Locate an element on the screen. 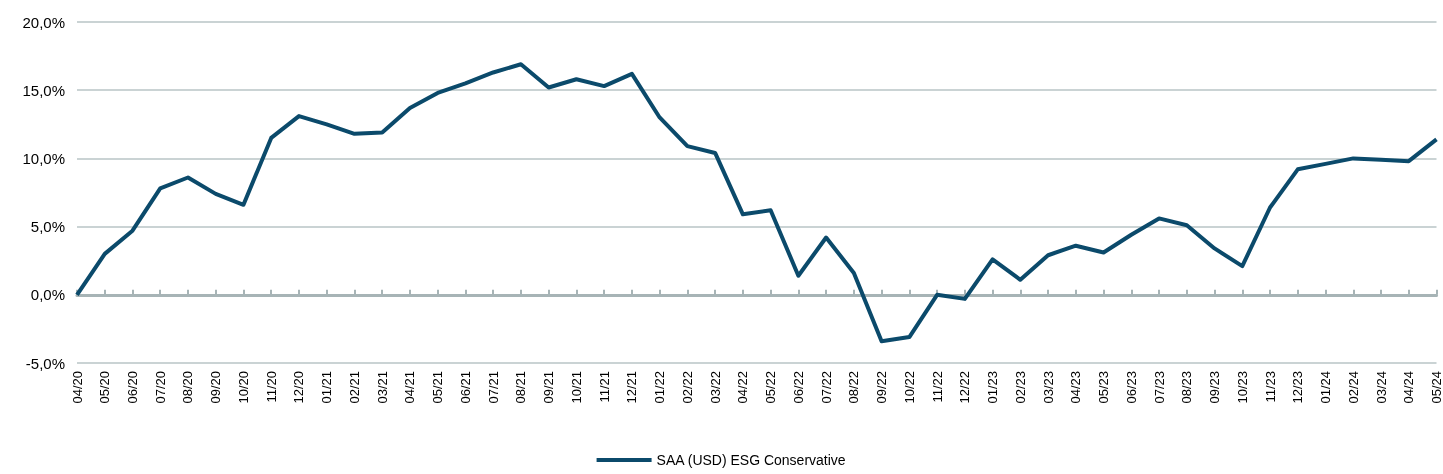 Image resolution: width=1443 pixels, height=474 pixels. x-tick-label: 06/20 is located at coordinates (132, 387).